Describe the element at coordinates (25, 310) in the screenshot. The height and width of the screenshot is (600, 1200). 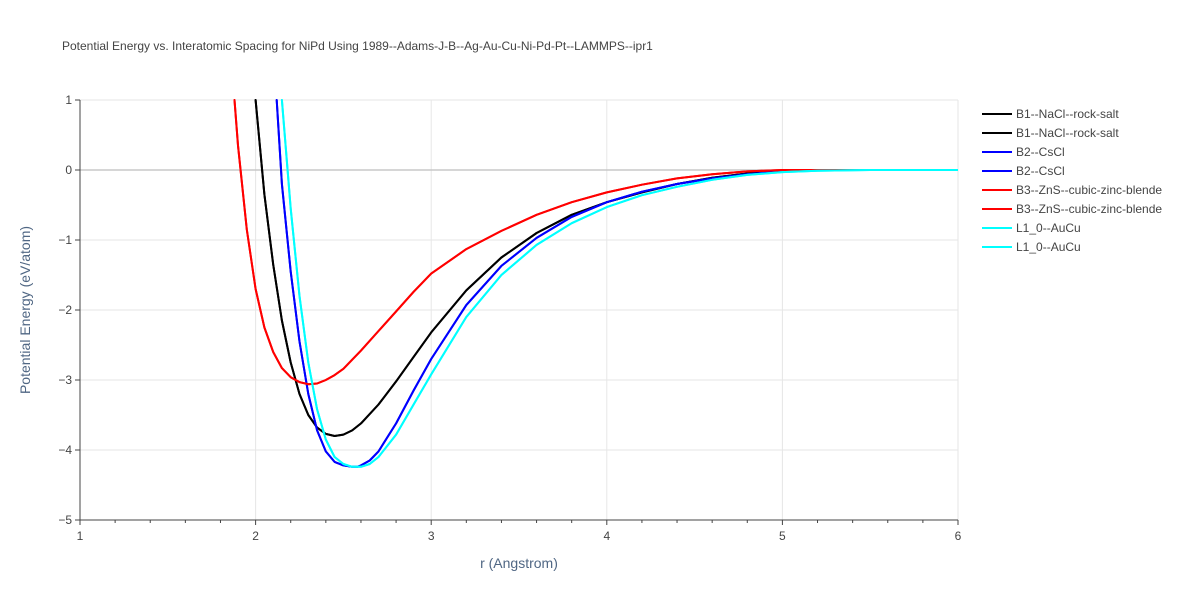
I see `y-axis-title: Potential Energy (eV/atom)` at that location.